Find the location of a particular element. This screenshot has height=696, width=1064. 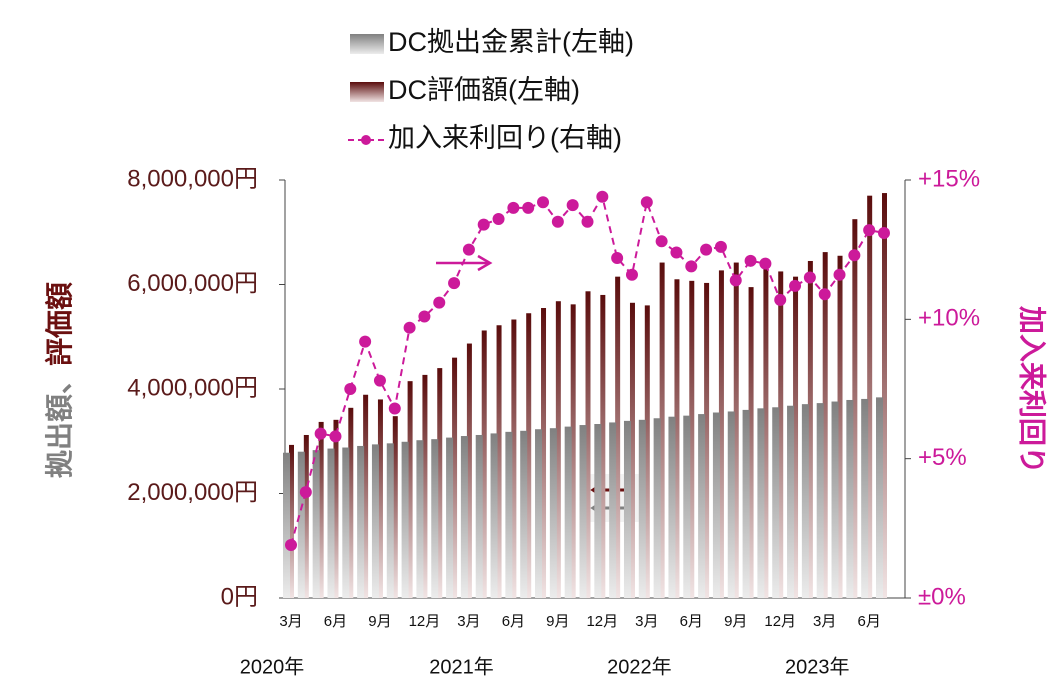

y-tick-label: 4,000,000円 is located at coordinates (192, 387).